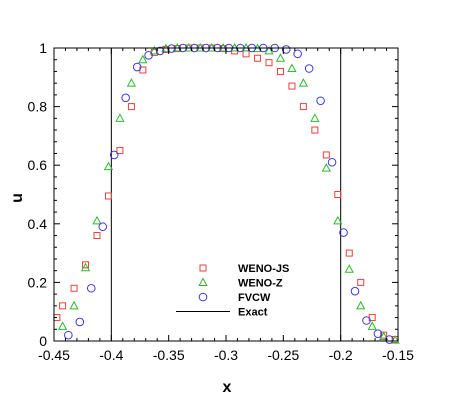  Describe the element at coordinates (226, 355) in the screenshot. I see `x-tick-label: -0.3` at that location.